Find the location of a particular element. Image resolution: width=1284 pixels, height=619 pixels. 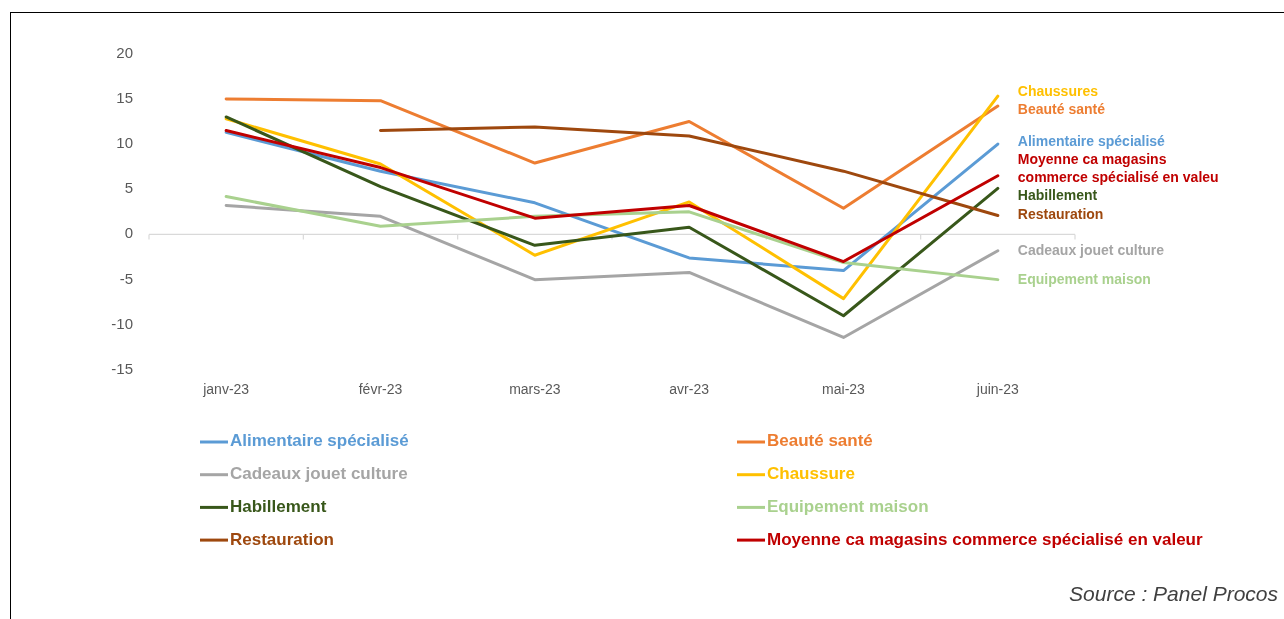

y-tick-label: -5 is located at coordinates (126, 278).